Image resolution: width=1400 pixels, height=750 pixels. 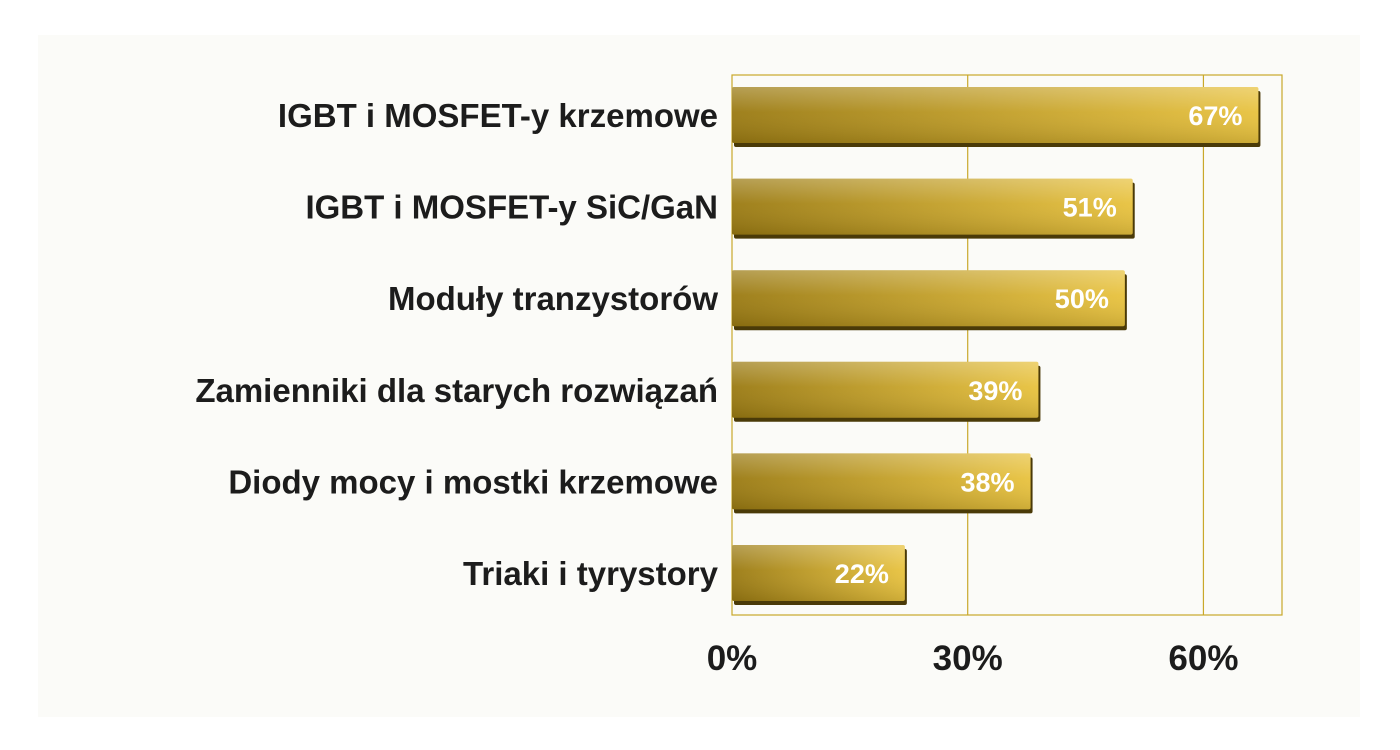 I want to click on data-label-2: 50%, so click(x=1082, y=299).